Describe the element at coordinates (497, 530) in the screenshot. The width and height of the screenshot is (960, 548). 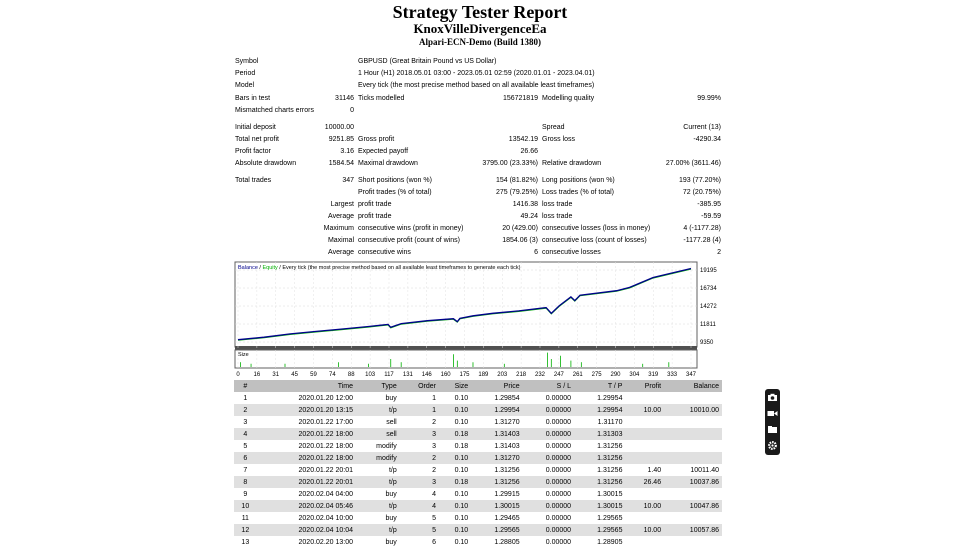
I see `table-cell: 1.29565` at that location.